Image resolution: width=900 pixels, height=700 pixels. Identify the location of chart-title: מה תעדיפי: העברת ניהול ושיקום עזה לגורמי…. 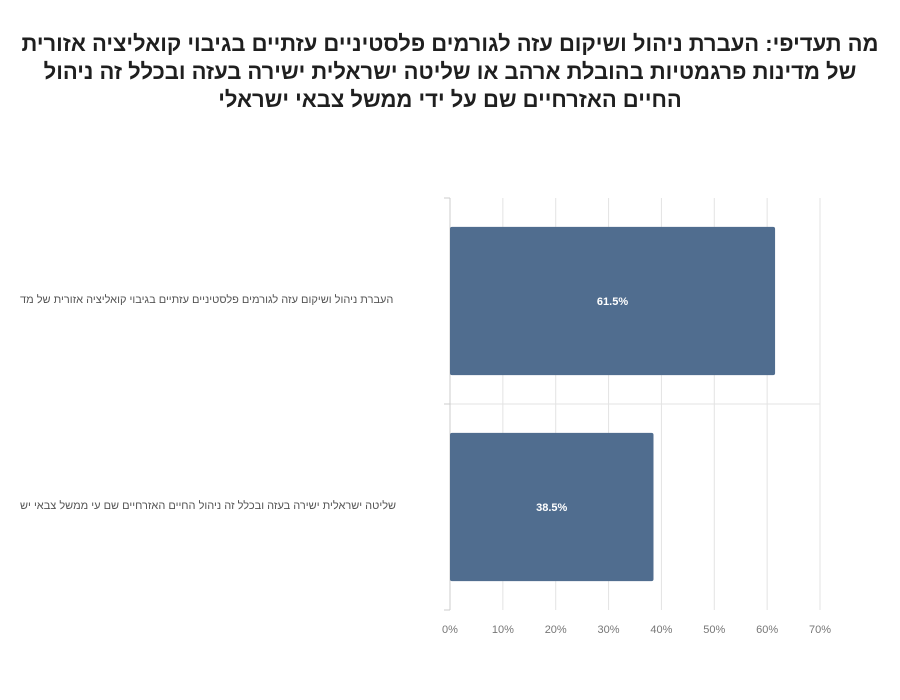
(450, 71).